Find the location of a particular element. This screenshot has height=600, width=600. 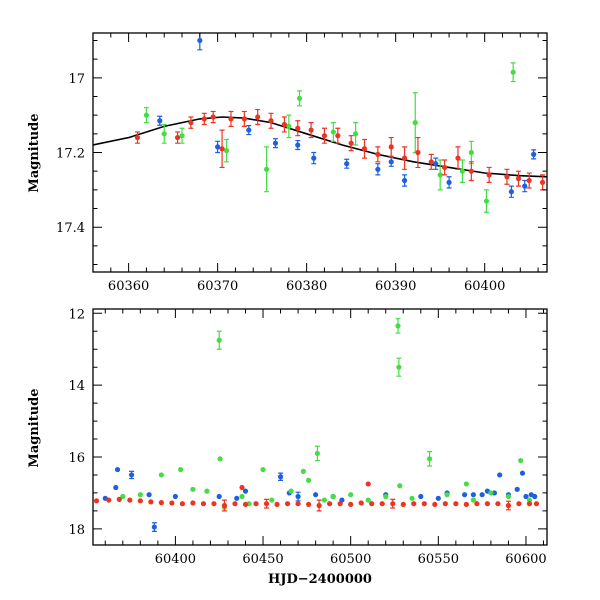

y-tick-label: 17.4 is located at coordinates (70, 228).